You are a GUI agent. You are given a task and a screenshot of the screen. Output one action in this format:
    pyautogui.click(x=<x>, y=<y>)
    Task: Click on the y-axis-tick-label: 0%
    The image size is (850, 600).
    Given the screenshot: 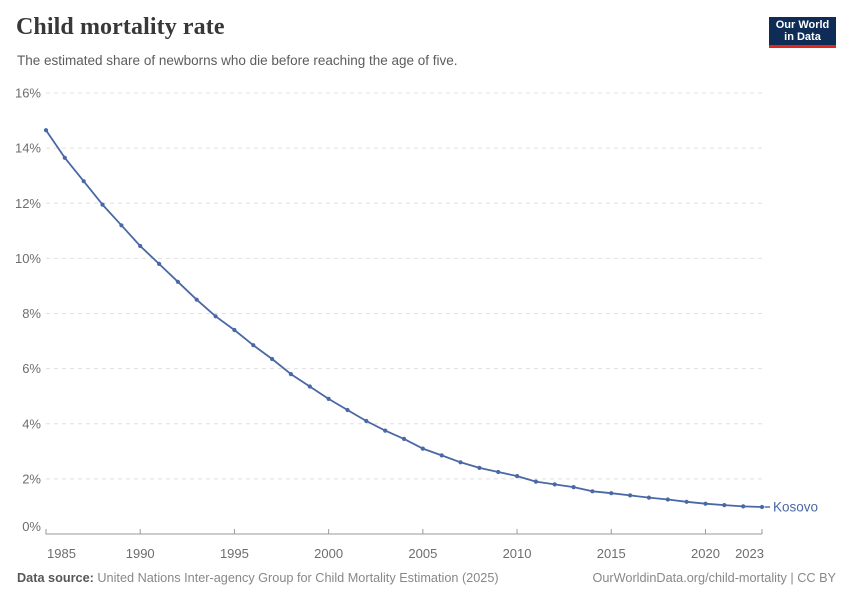 What is the action you would take?
    pyautogui.click(x=31, y=526)
    